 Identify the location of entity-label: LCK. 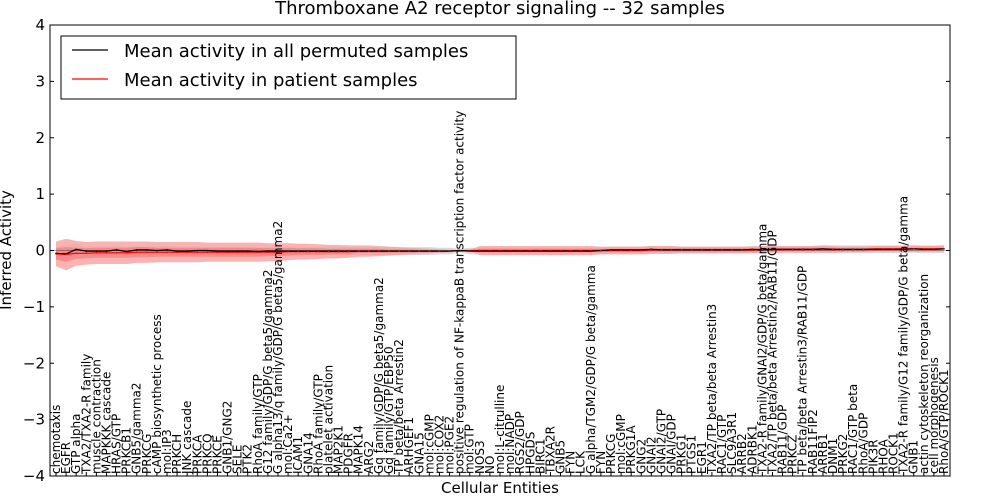
(581, 462).